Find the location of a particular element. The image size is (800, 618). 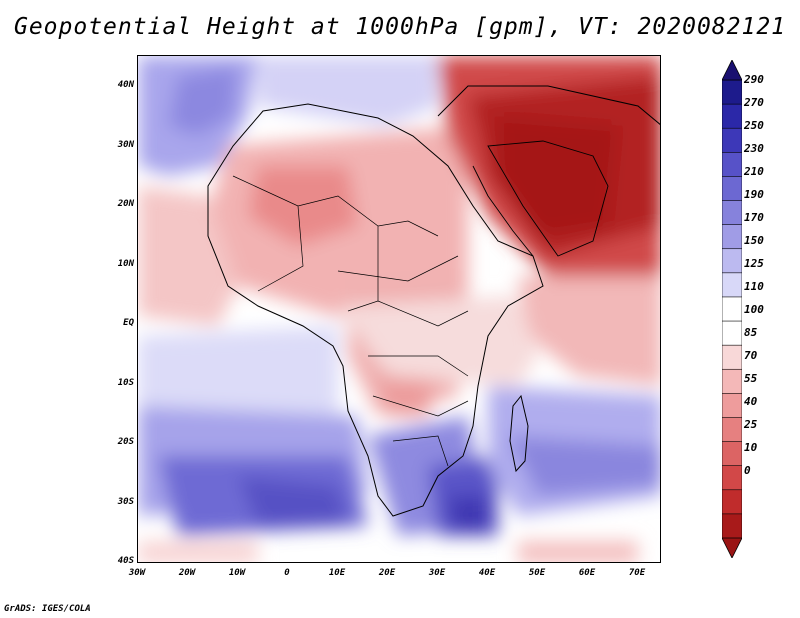

lon-label-20w: 20W is located at coordinates (187, 573).